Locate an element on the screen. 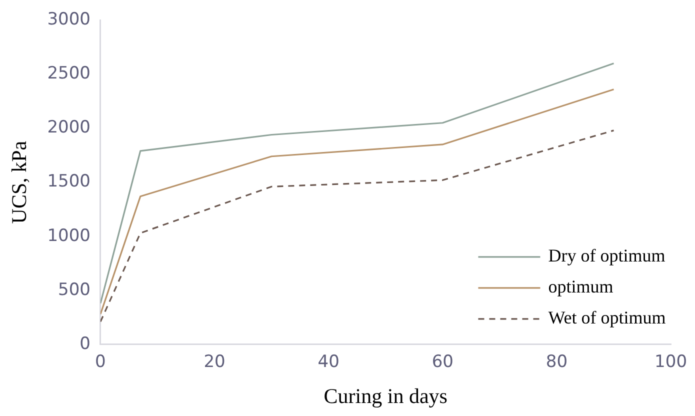  y-tick-label: 2500 is located at coordinates (68, 74).